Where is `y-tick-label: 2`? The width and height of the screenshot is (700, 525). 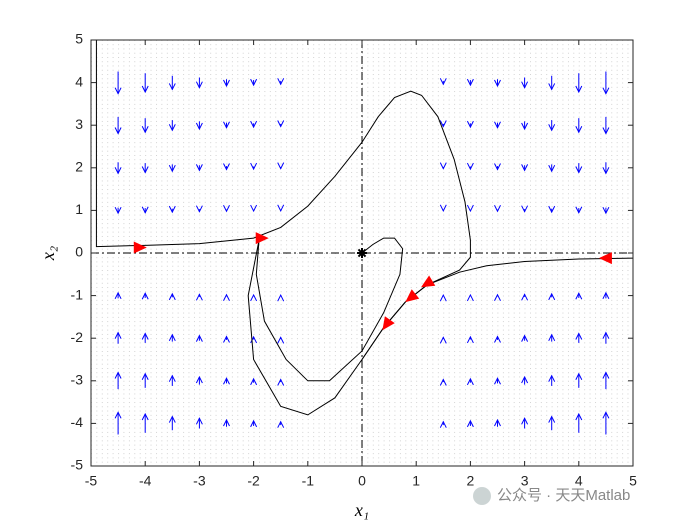 y-tick-label: 2 is located at coordinates (79, 167).